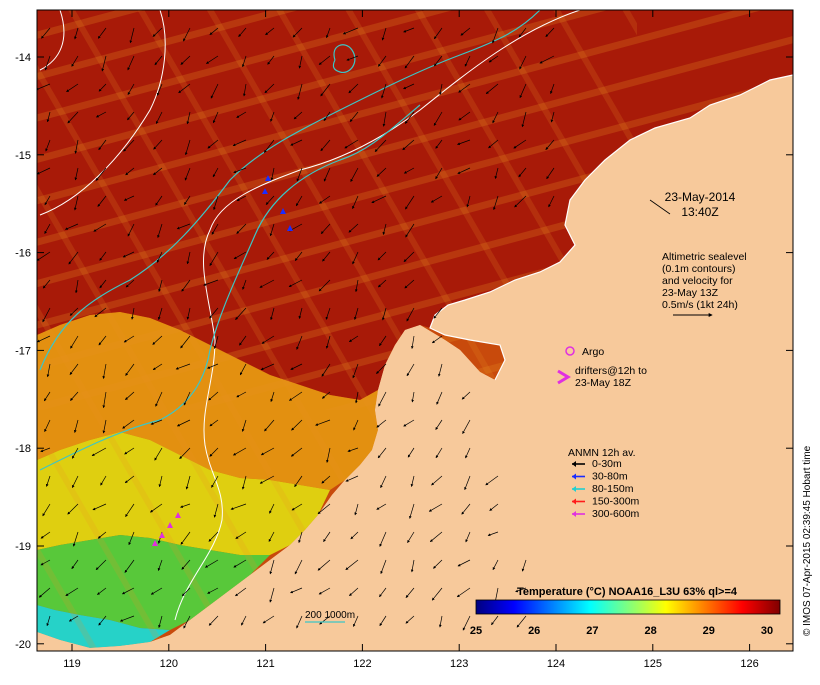  Describe the element at coordinates (23, 547) in the screenshot. I see `y-tick-label: -19` at that location.